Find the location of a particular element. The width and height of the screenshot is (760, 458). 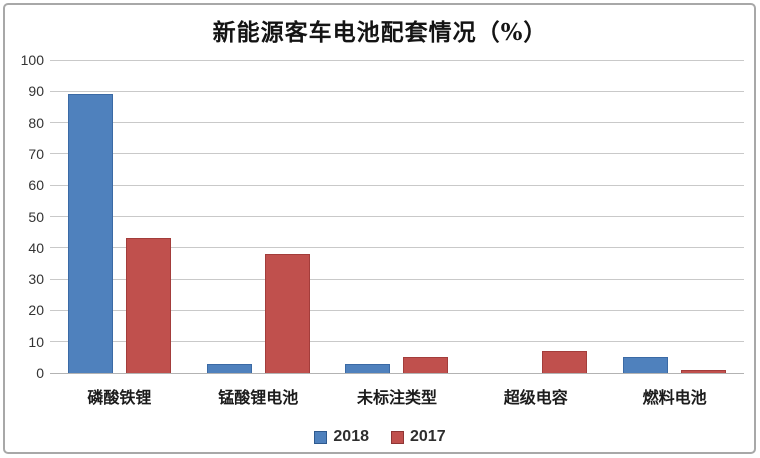

legend-swatch-2017 is located at coordinates (397, 437).